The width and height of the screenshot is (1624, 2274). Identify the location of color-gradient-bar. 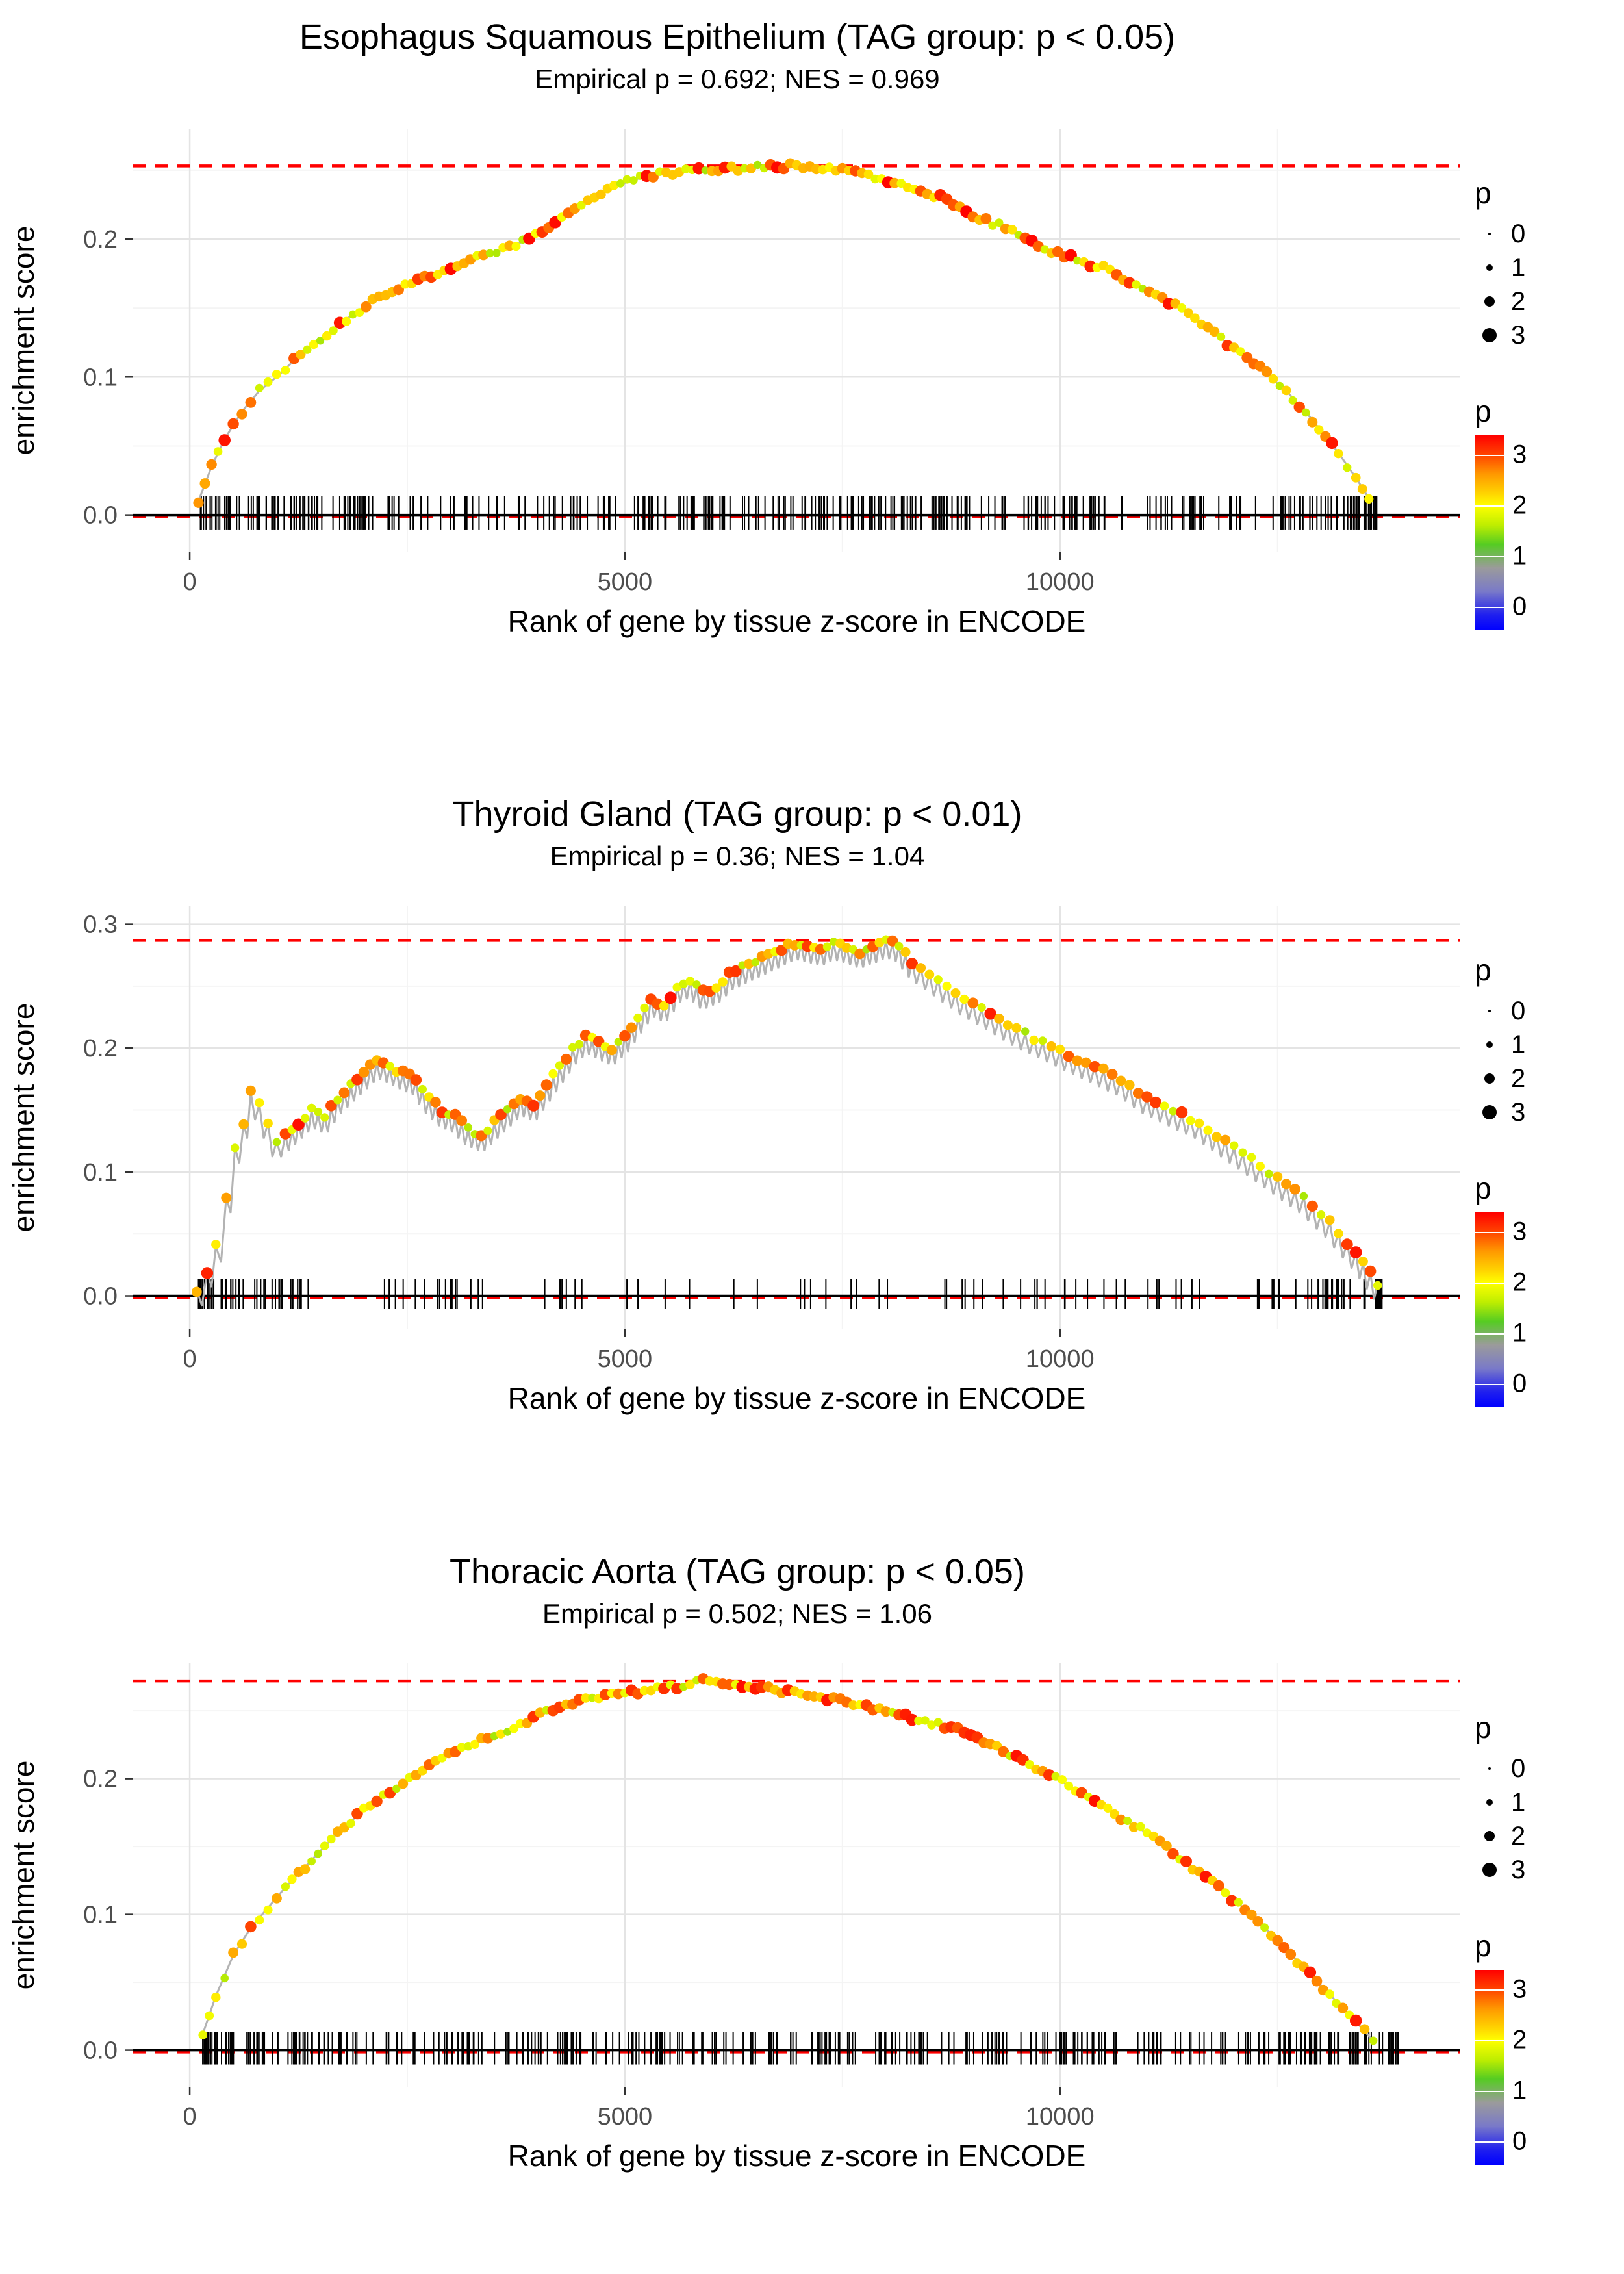
(1489, 2067).